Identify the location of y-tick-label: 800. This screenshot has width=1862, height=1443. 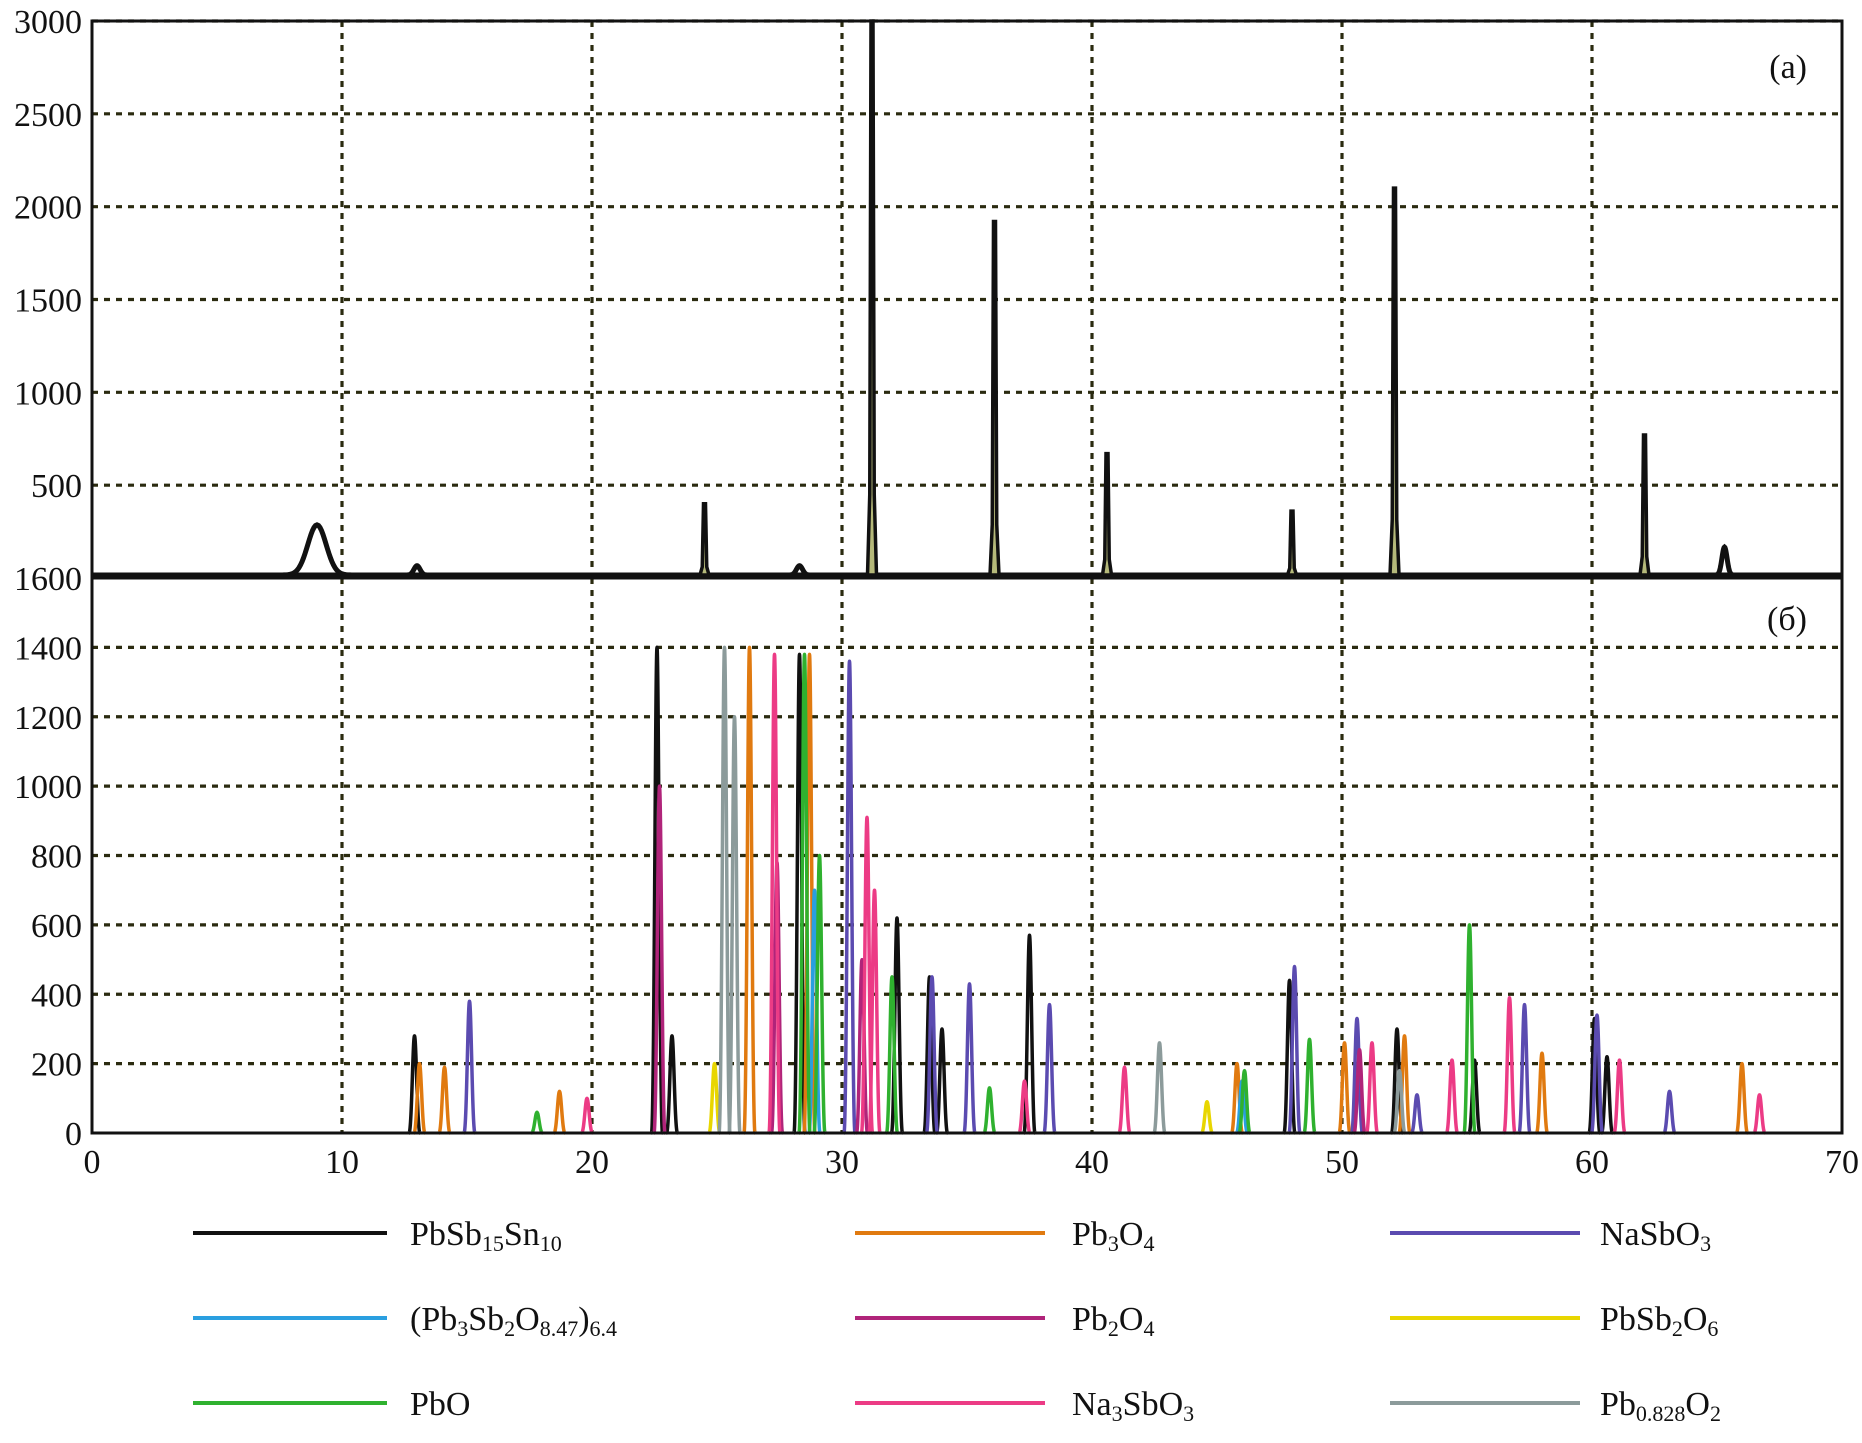
(56, 857).